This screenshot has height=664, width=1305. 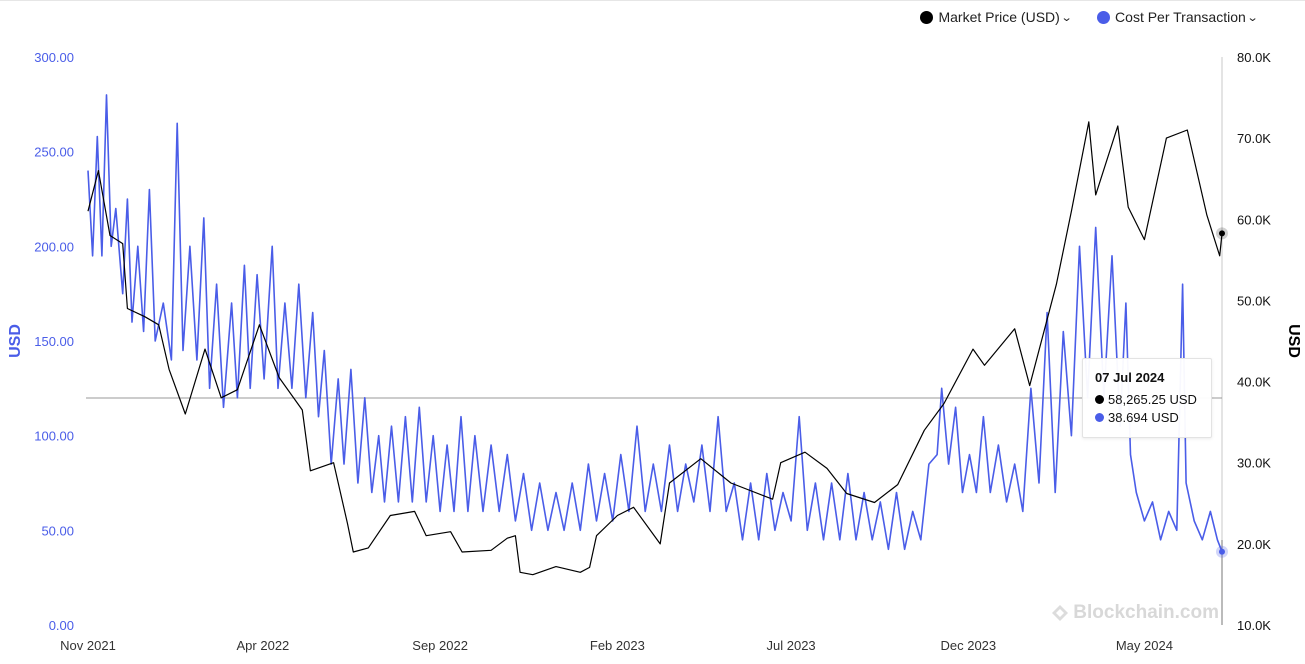 I want to click on y-axis-left-label: USD, so click(x=15, y=341).